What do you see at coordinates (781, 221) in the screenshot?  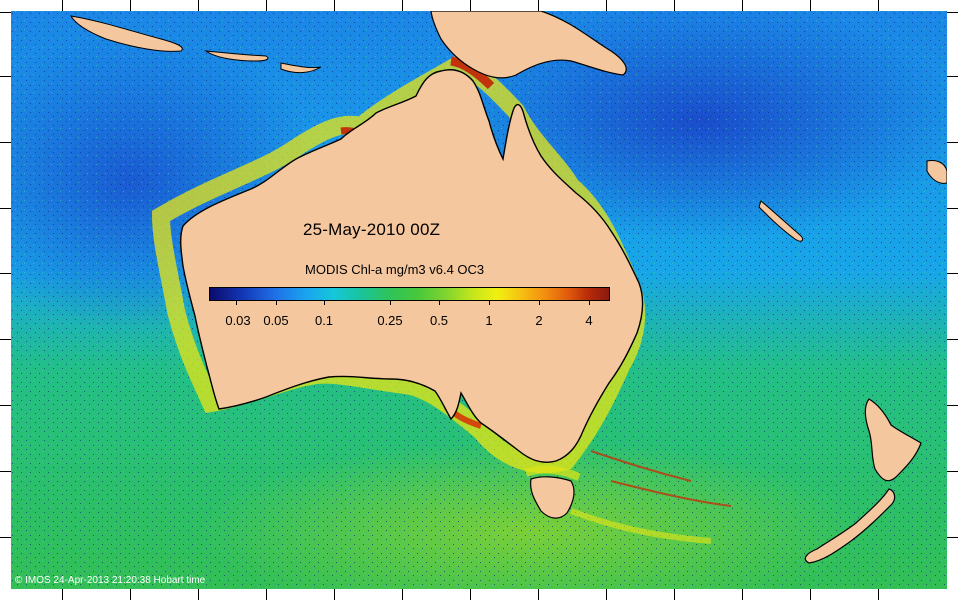 I see `new-caledonia-island` at bounding box center [781, 221].